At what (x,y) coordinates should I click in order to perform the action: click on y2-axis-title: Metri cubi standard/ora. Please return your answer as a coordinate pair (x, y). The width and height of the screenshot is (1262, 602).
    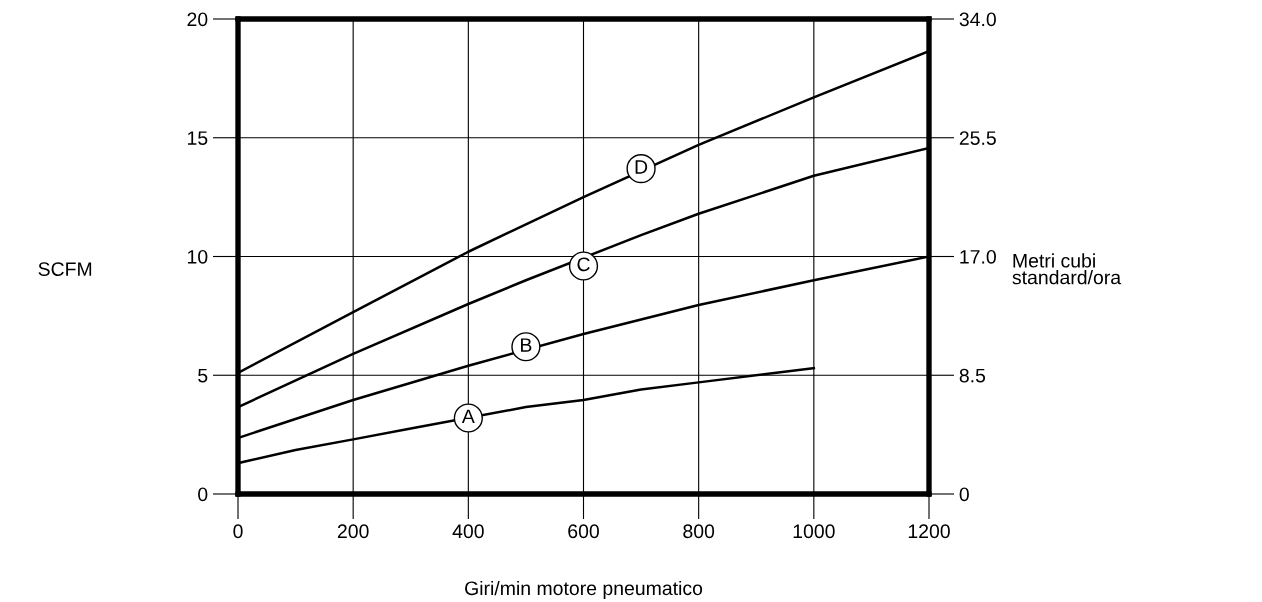
    Looking at the image, I should click on (1067, 269).